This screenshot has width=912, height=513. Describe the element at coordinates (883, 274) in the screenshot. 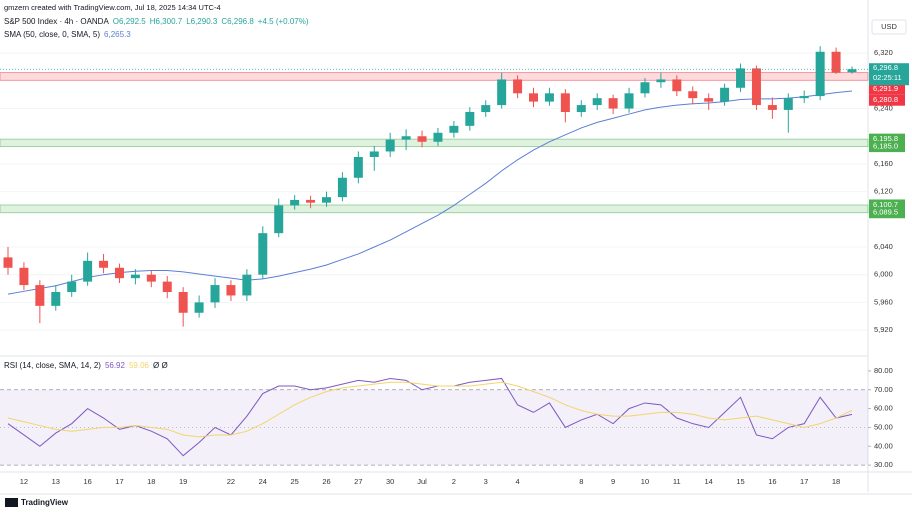

I see `y-tick-label: 6,000` at that location.